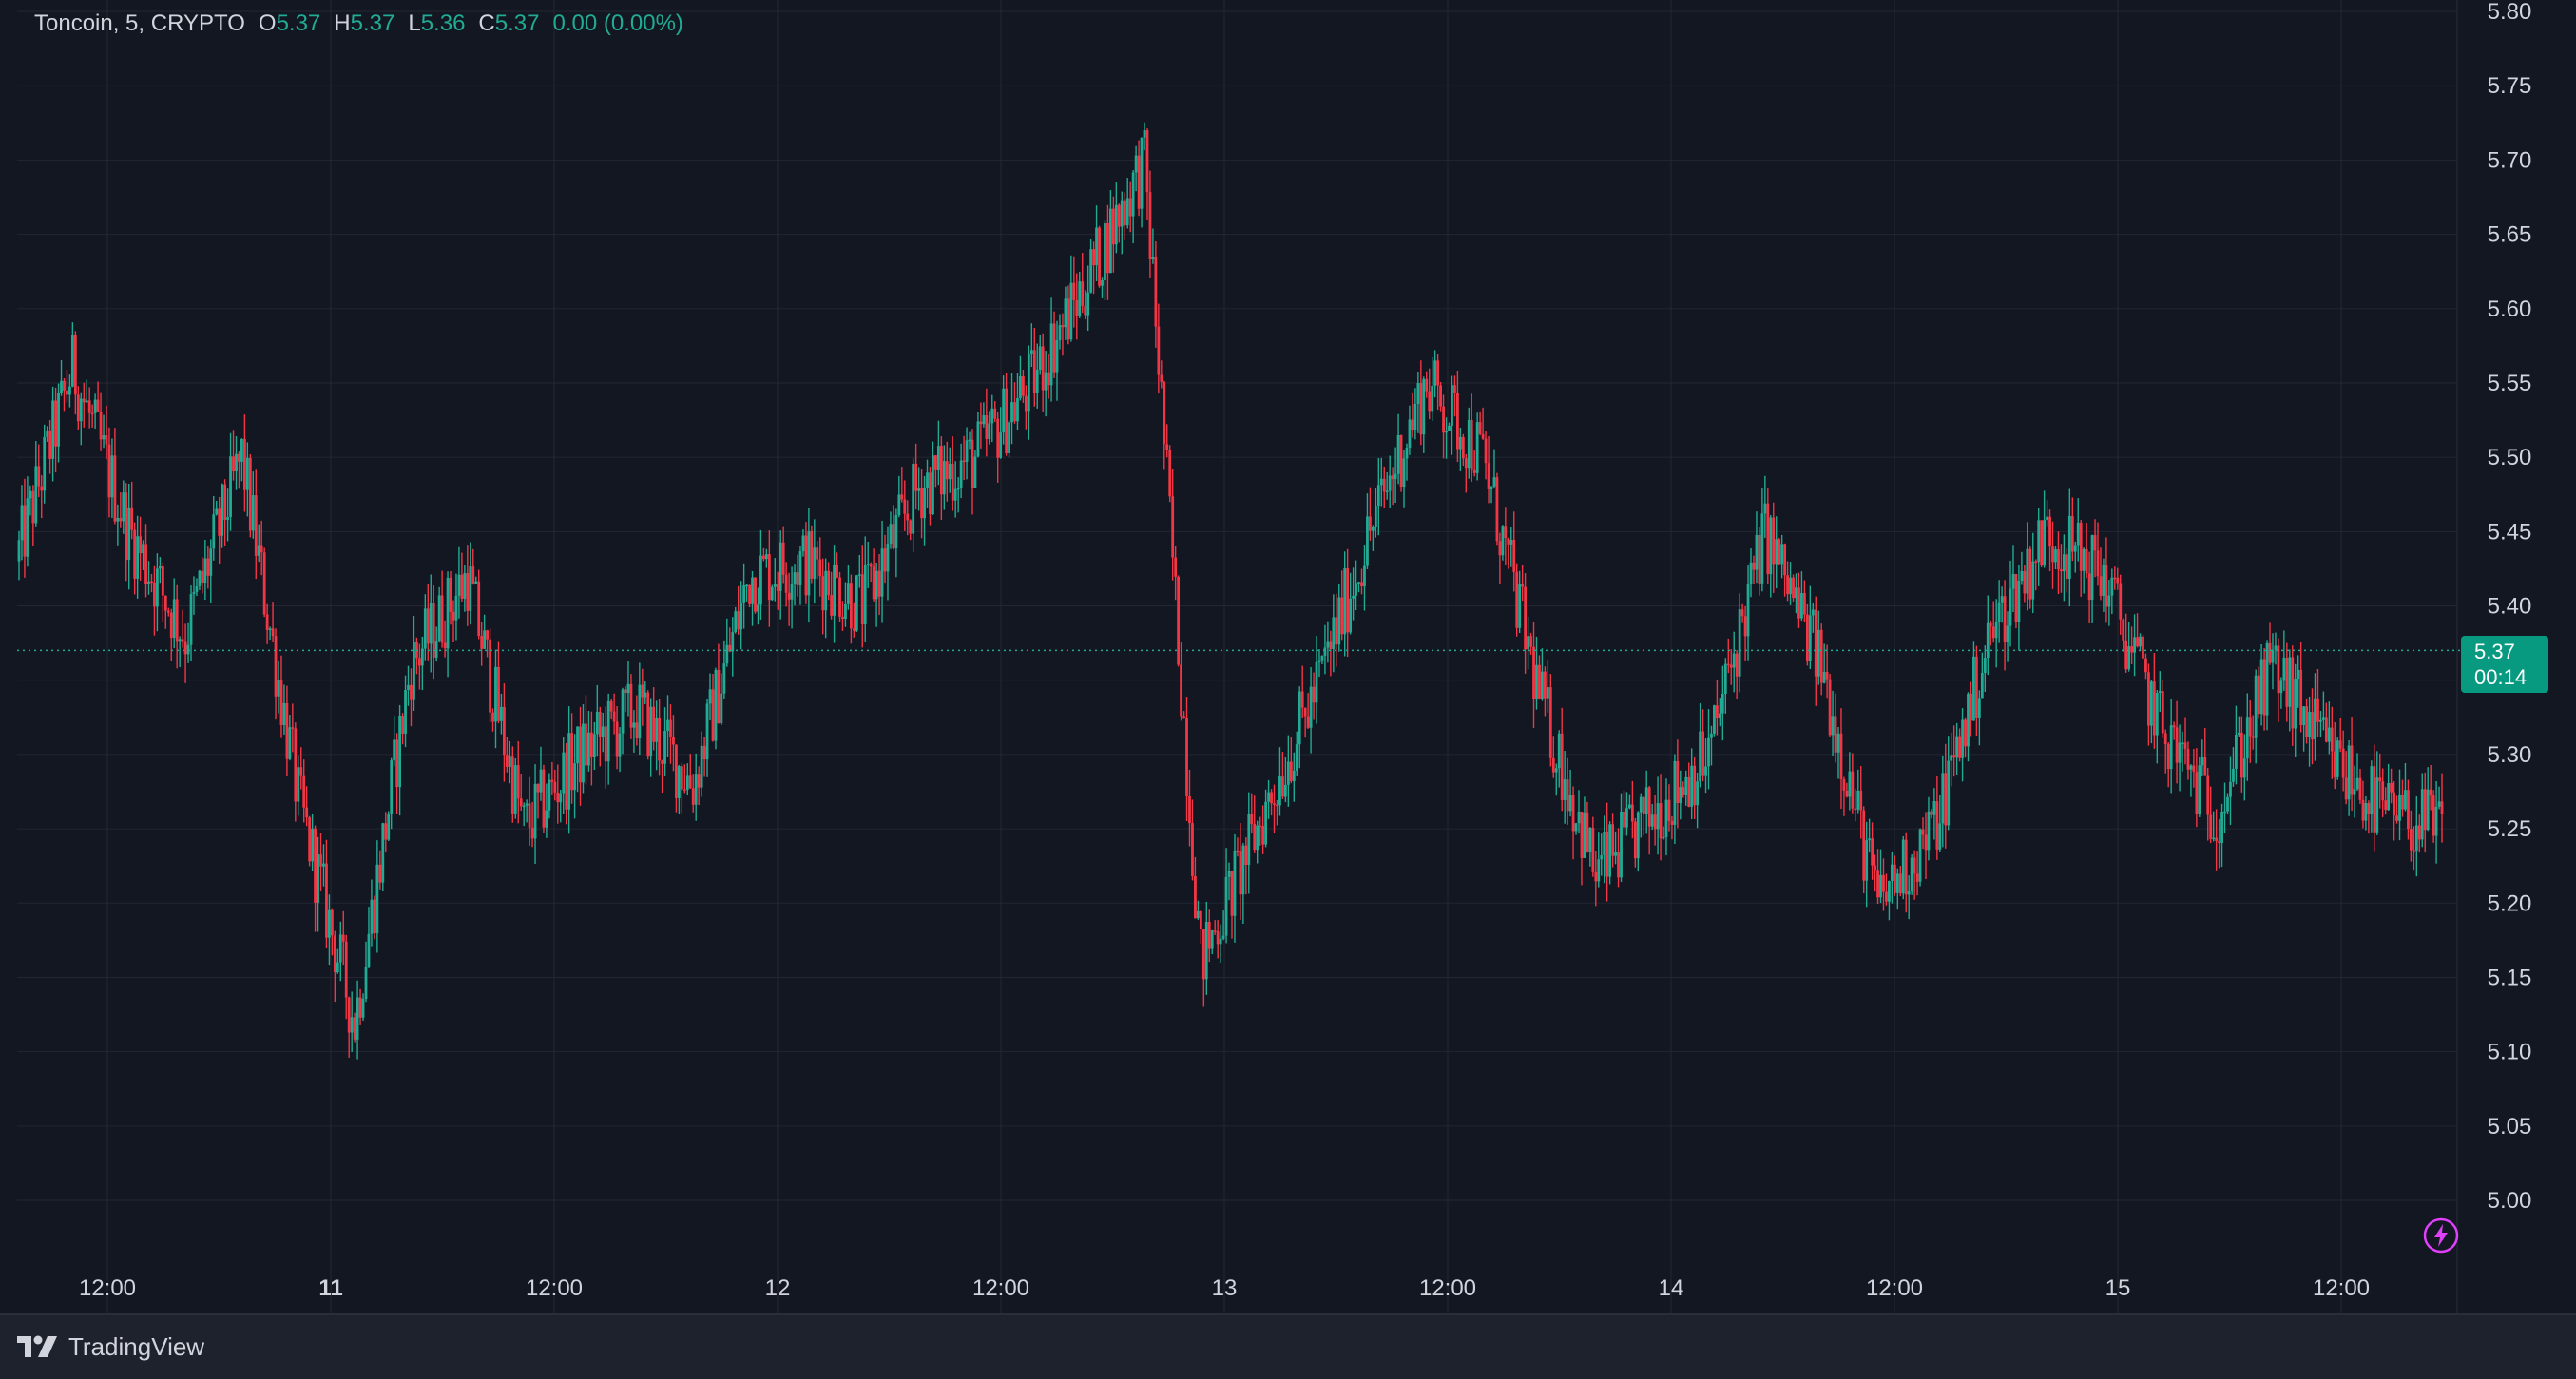 The image size is (2576, 1379). What do you see at coordinates (139, 23) in the screenshot?
I see `symbol-name: Toncoin, 5, CRYPTO` at bounding box center [139, 23].